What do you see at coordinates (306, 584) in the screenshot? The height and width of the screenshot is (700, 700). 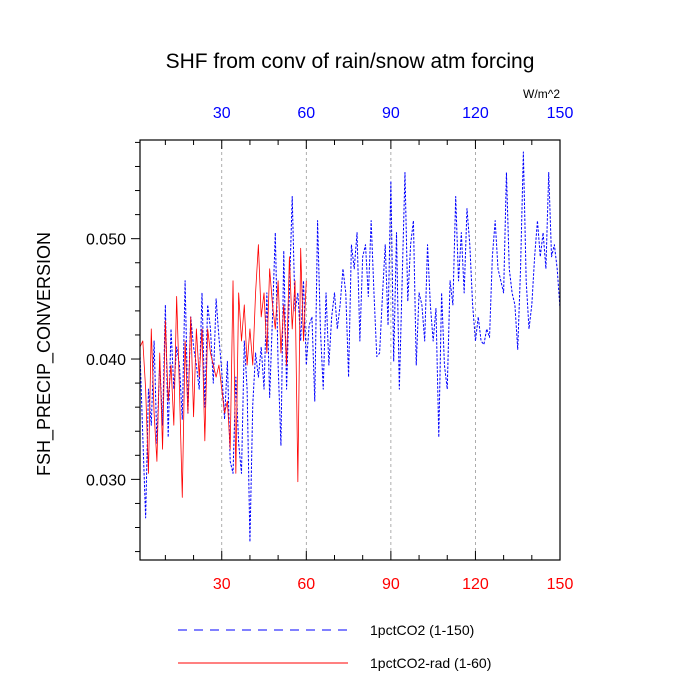 I see `x-tick-label-bottom: 60` at bounding box center [306, 584].